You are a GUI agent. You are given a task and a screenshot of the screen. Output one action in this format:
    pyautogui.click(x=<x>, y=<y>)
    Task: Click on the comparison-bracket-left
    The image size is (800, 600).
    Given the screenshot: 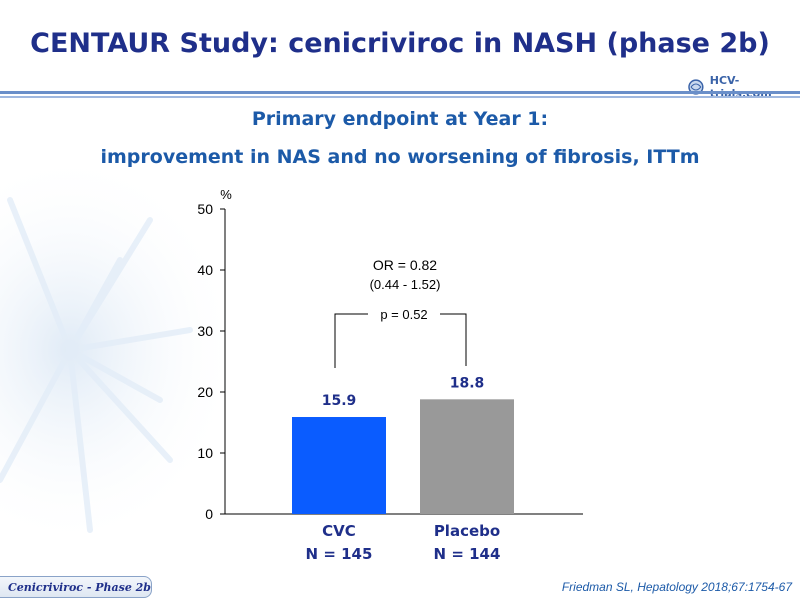 What is the action you would take?
    pyautogui.click(x=351, y=340)
    